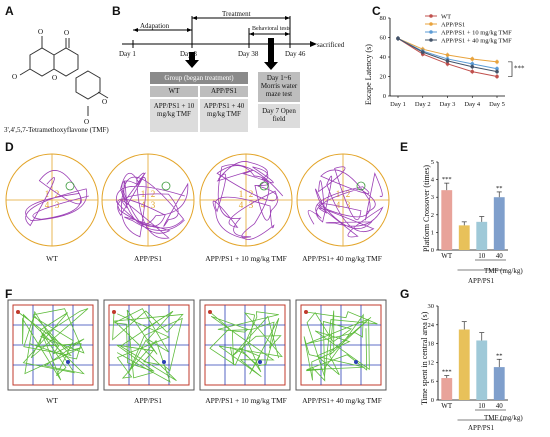 Image resolution: width=550 pixels, height=437 pixels. What do you see at coordinates (481, 281) in the screenshot?
I see `chart-e-group-sub: APP/PS1` at bounding box center [481, 281].